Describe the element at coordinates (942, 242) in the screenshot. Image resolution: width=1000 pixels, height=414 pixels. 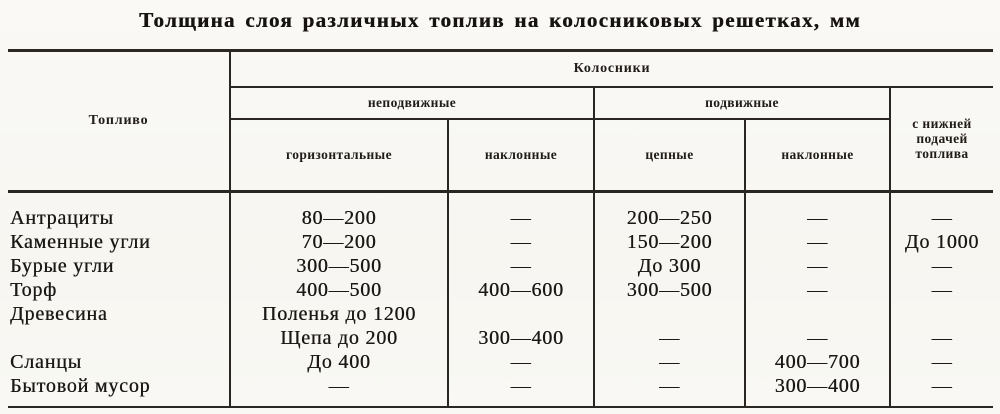
I see `value-cell-bottom-feed: До 1000` at that location.